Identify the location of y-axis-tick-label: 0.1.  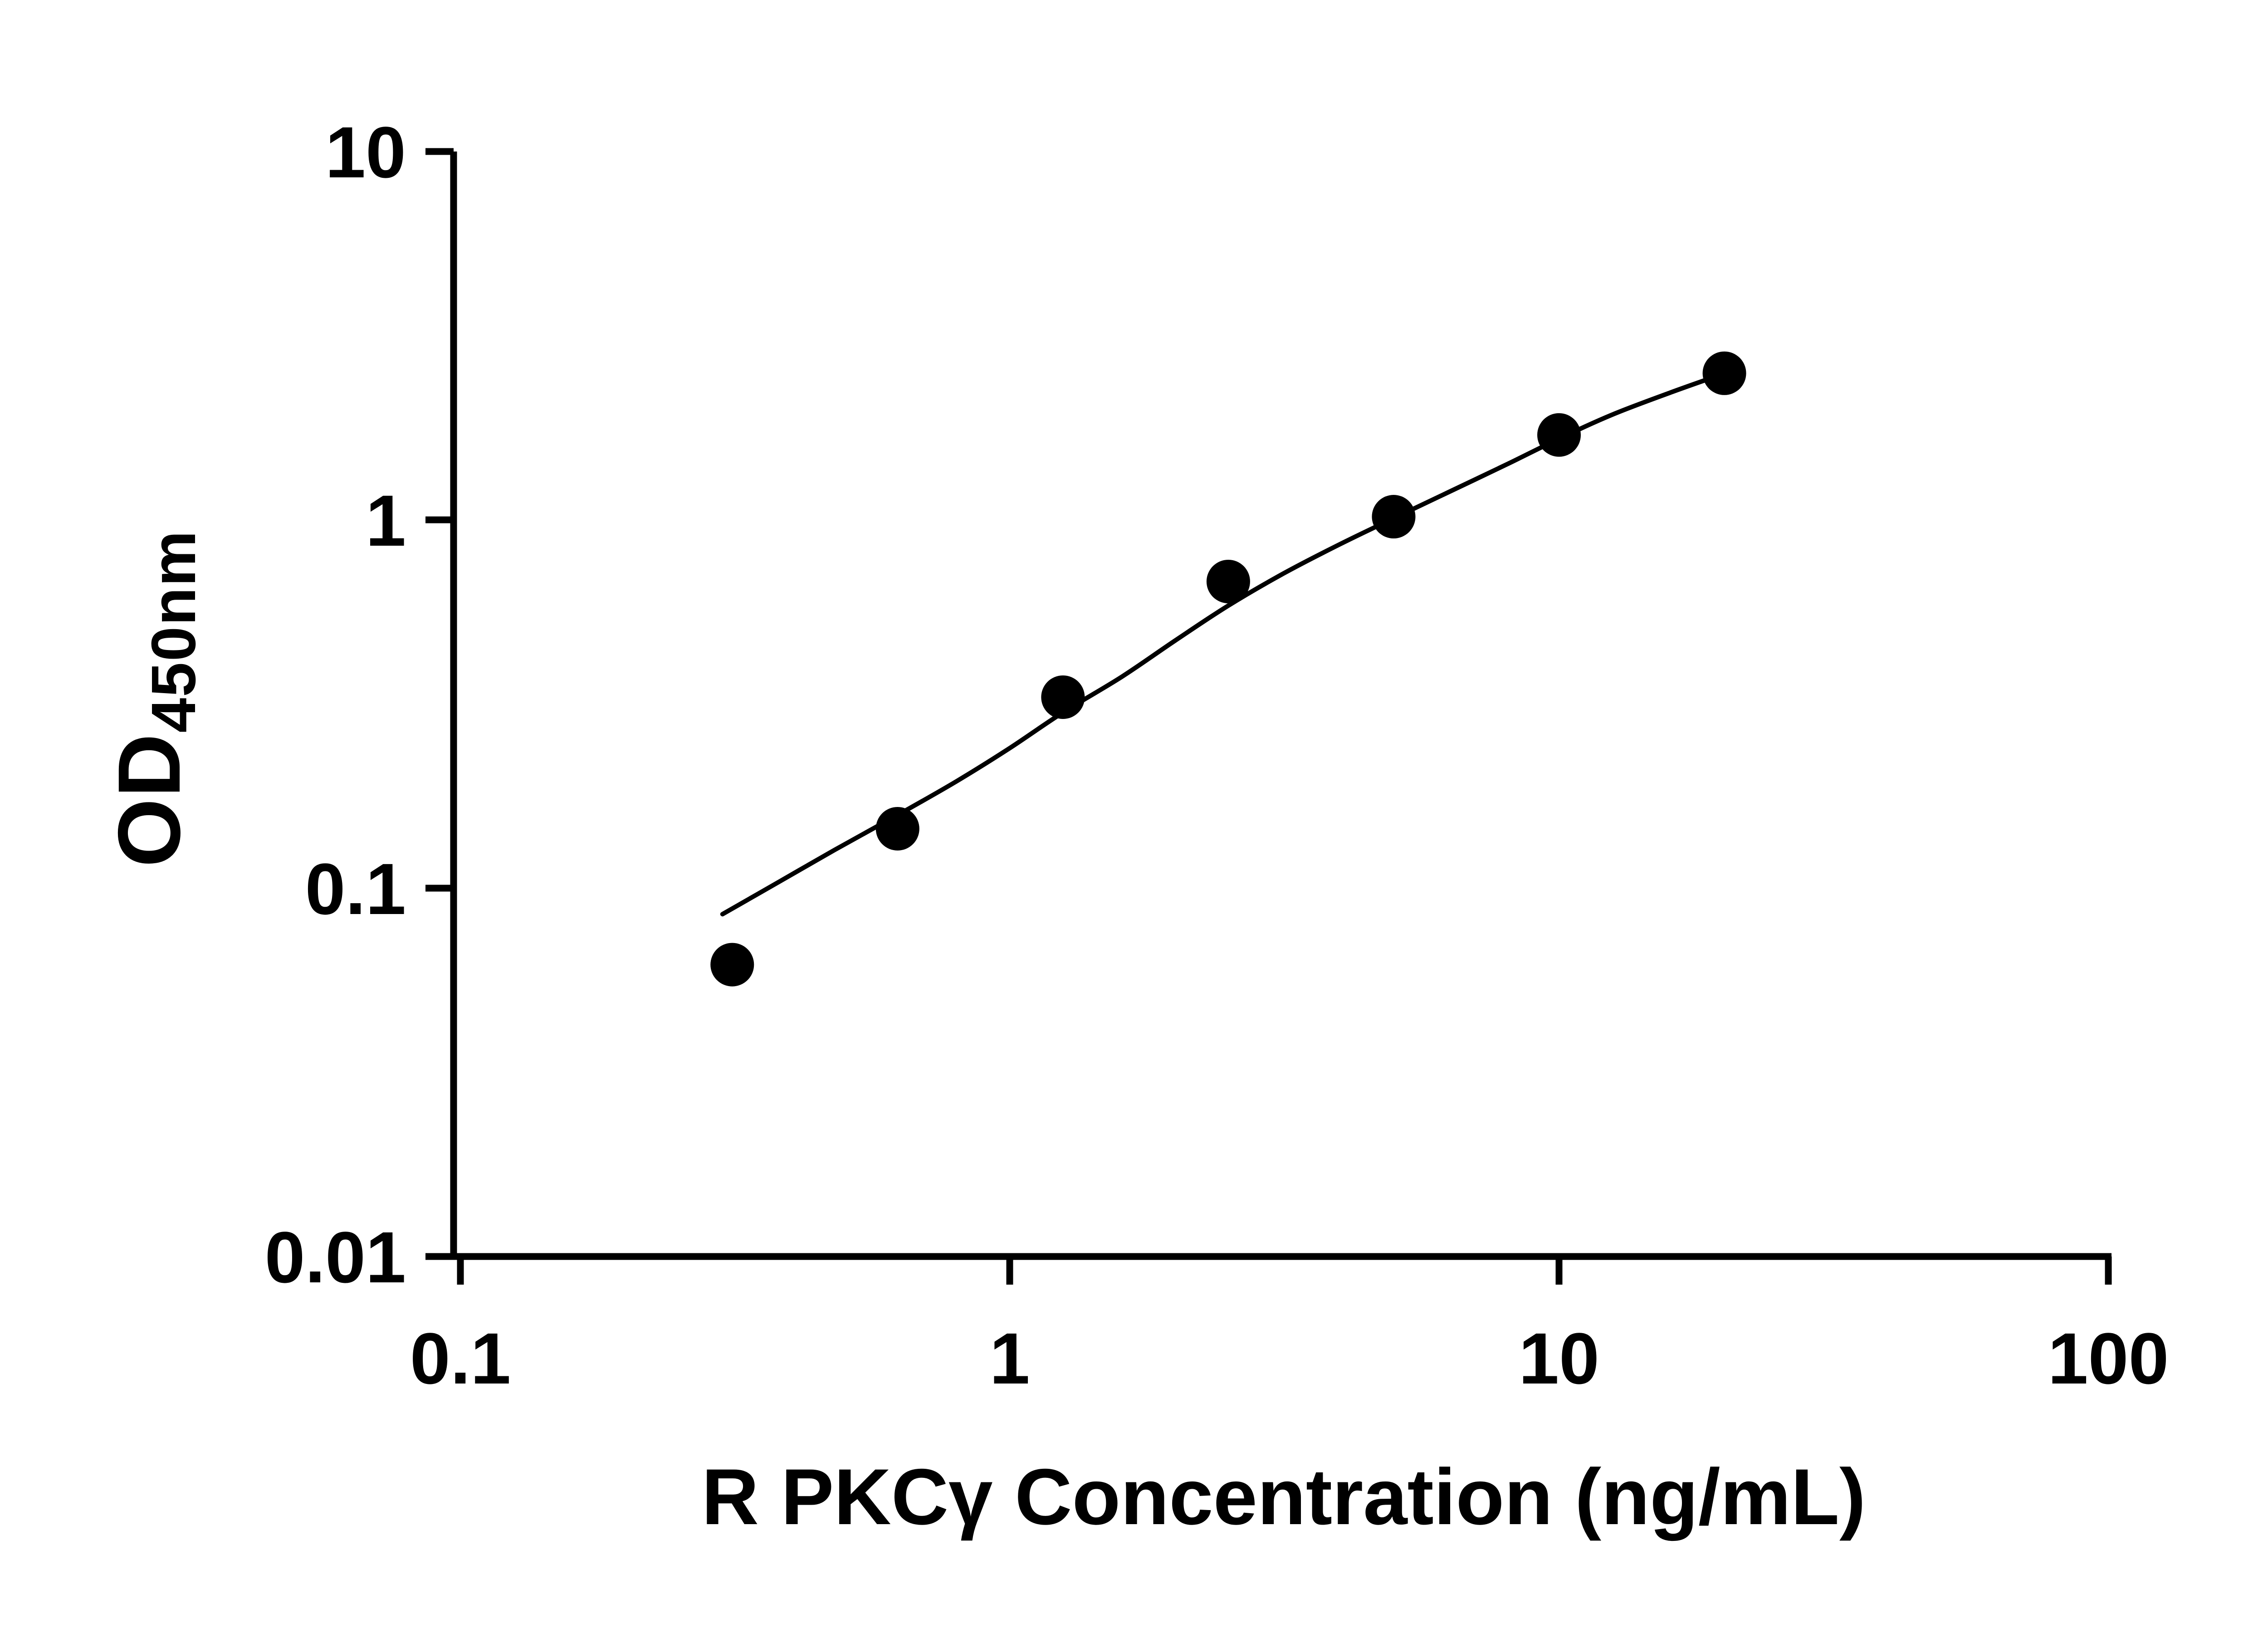
(356, 888).